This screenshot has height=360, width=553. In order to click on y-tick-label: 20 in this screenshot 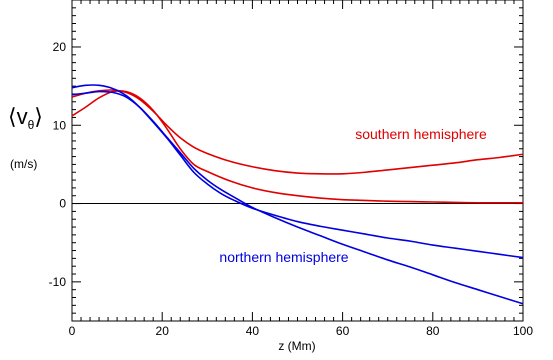, I will do `click(60, 47)`.